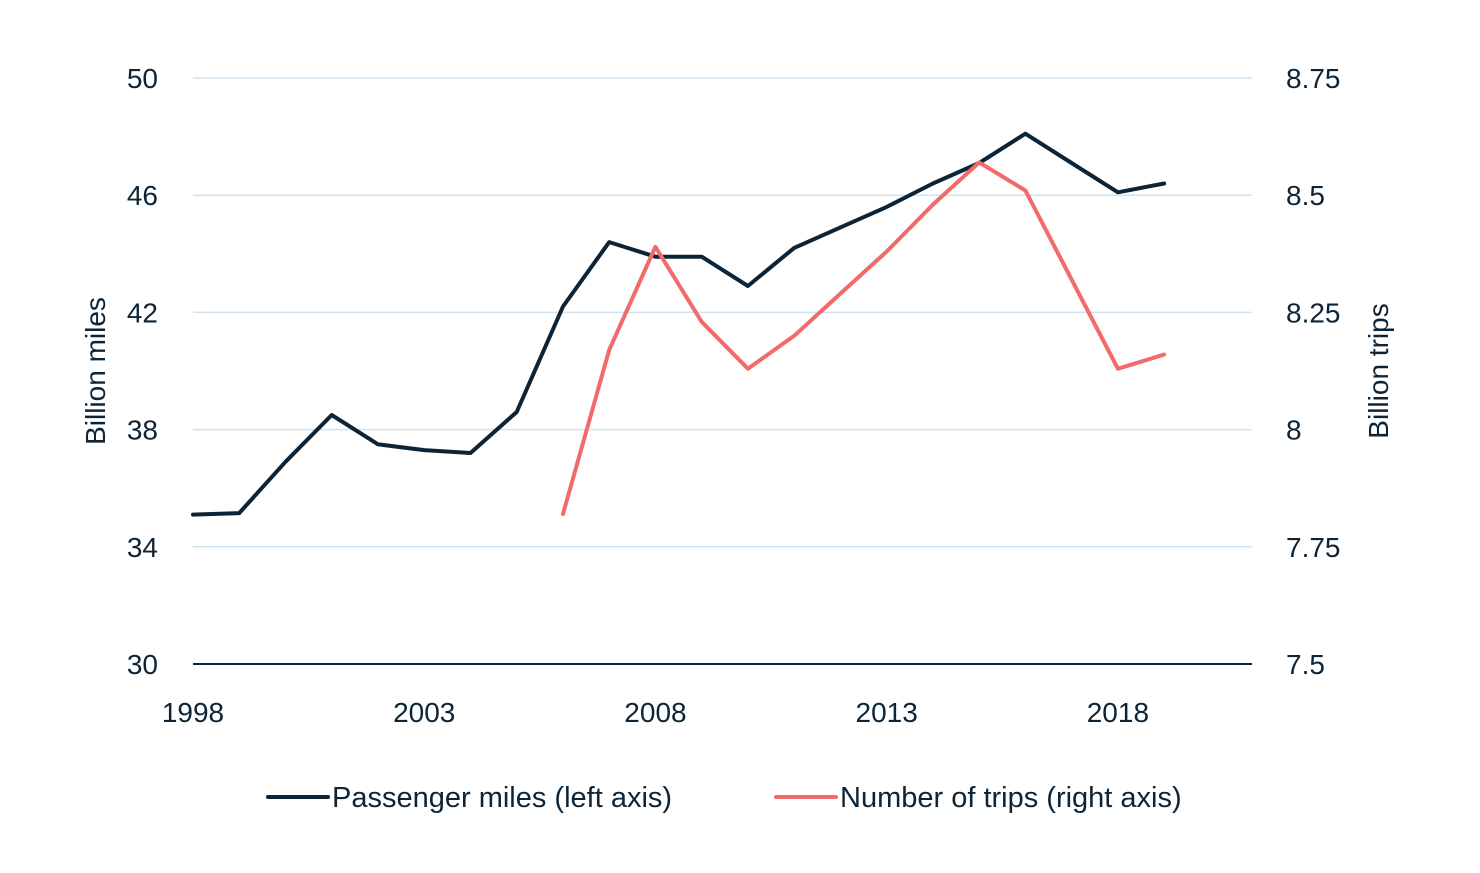 The width and height of the screenshot is (1480, 873). I want to click on left-axis-title: Billion miles, so click(95, 371).